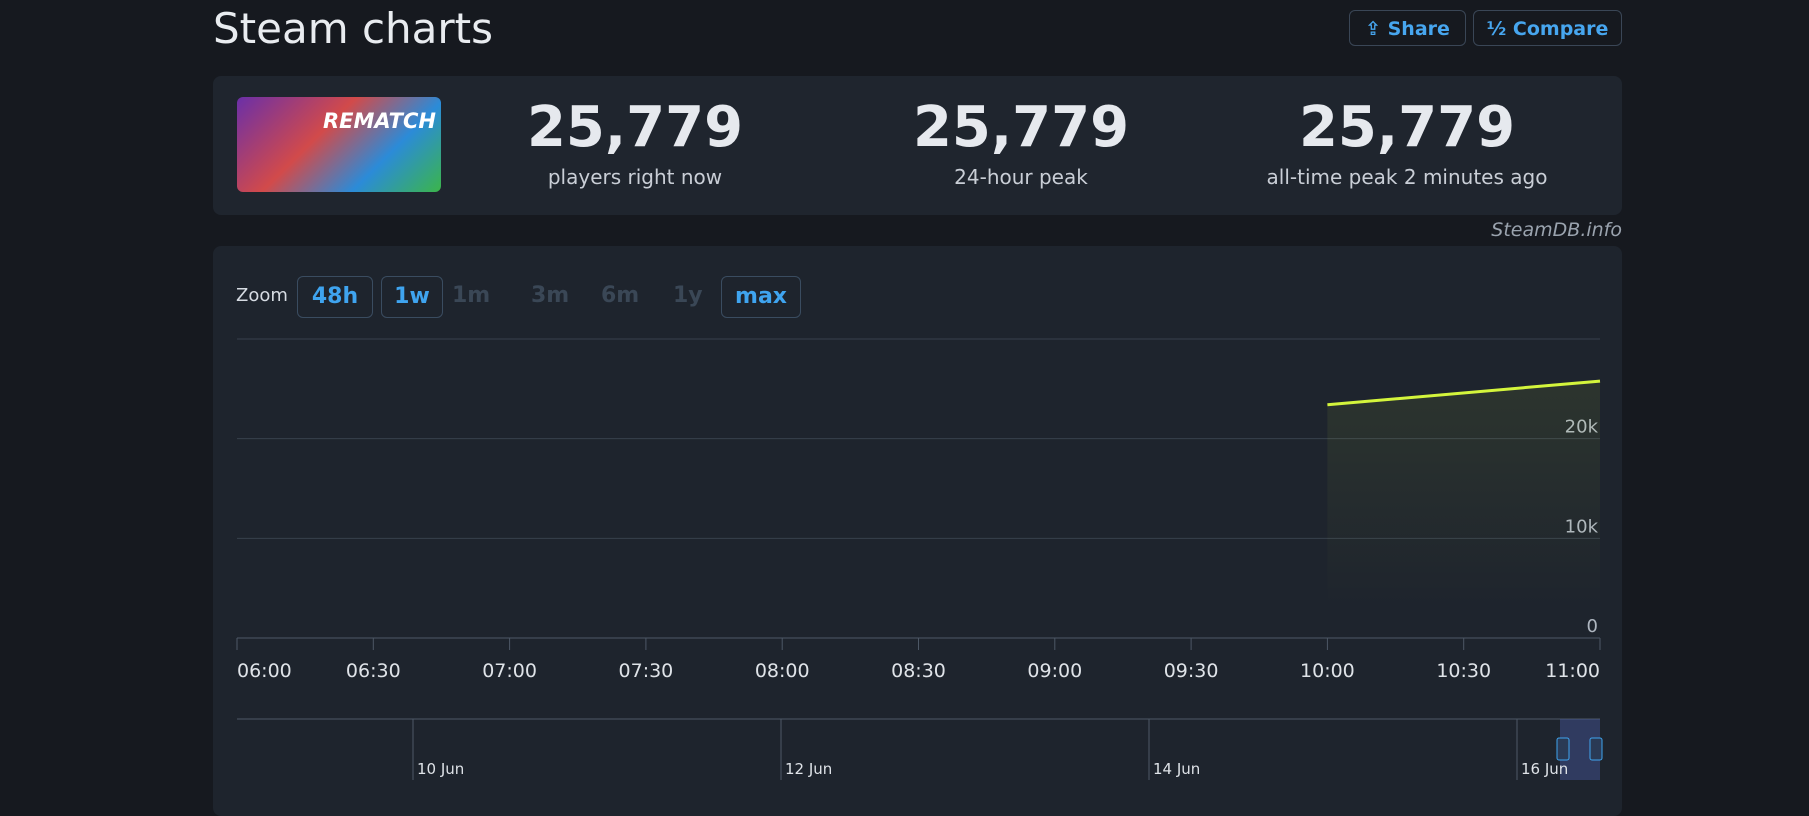 The width and height of the screenshot is (1809, 816). Describe the element at coordinates (688, 295) in the screenshot. I see `zoom-button: 1y` at that location.